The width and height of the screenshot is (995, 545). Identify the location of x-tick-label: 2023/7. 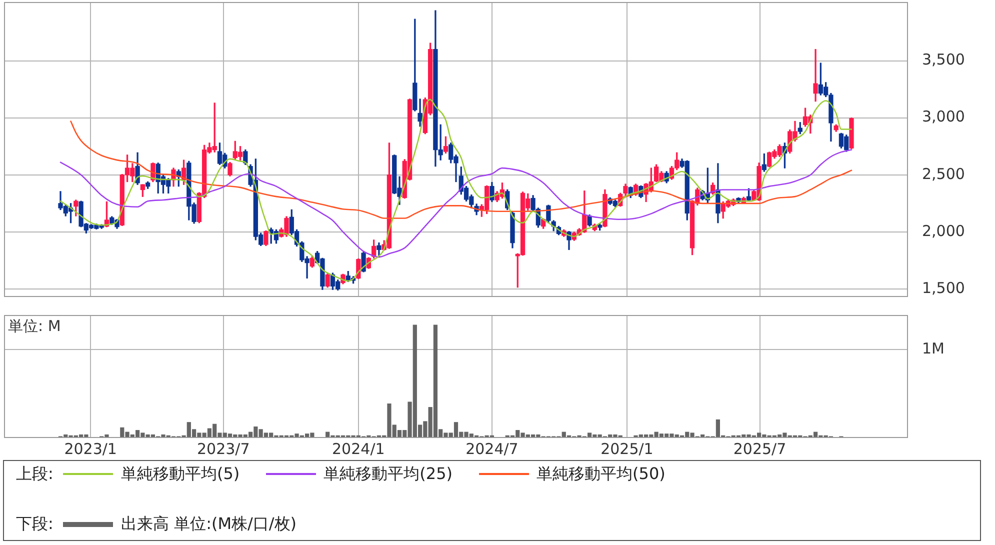
(223, 449).